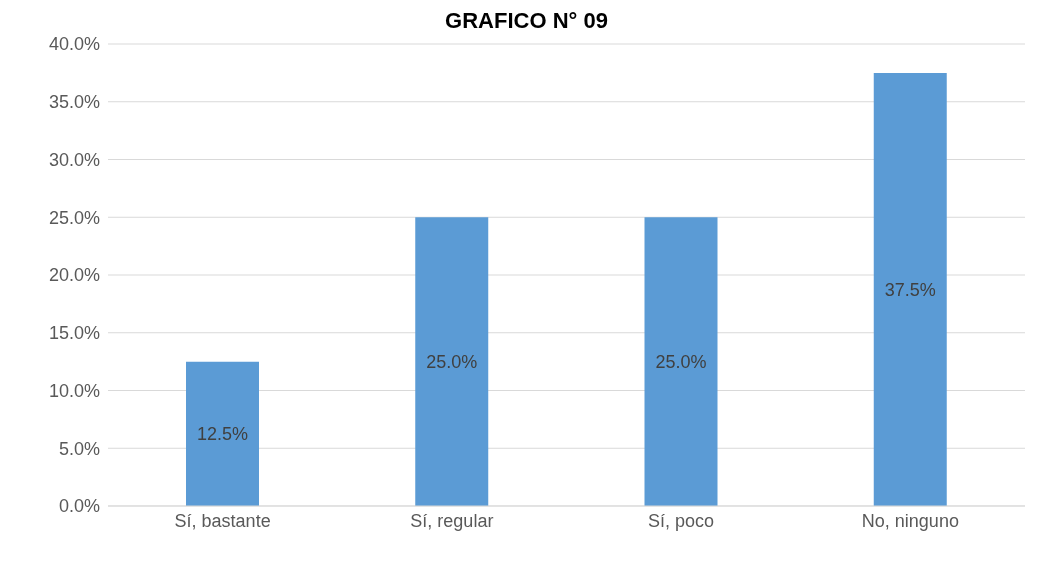 This screenshot has height=567, width=1053. I want to click on x-tick-label: Sí, bastante, so click(222, 520).